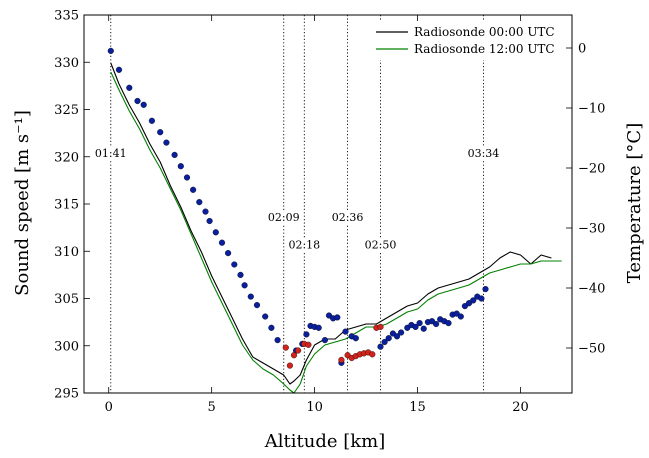 This screenshot has width=649, height=458. I want to click on y-tick-label: 310, so click(66, 252).